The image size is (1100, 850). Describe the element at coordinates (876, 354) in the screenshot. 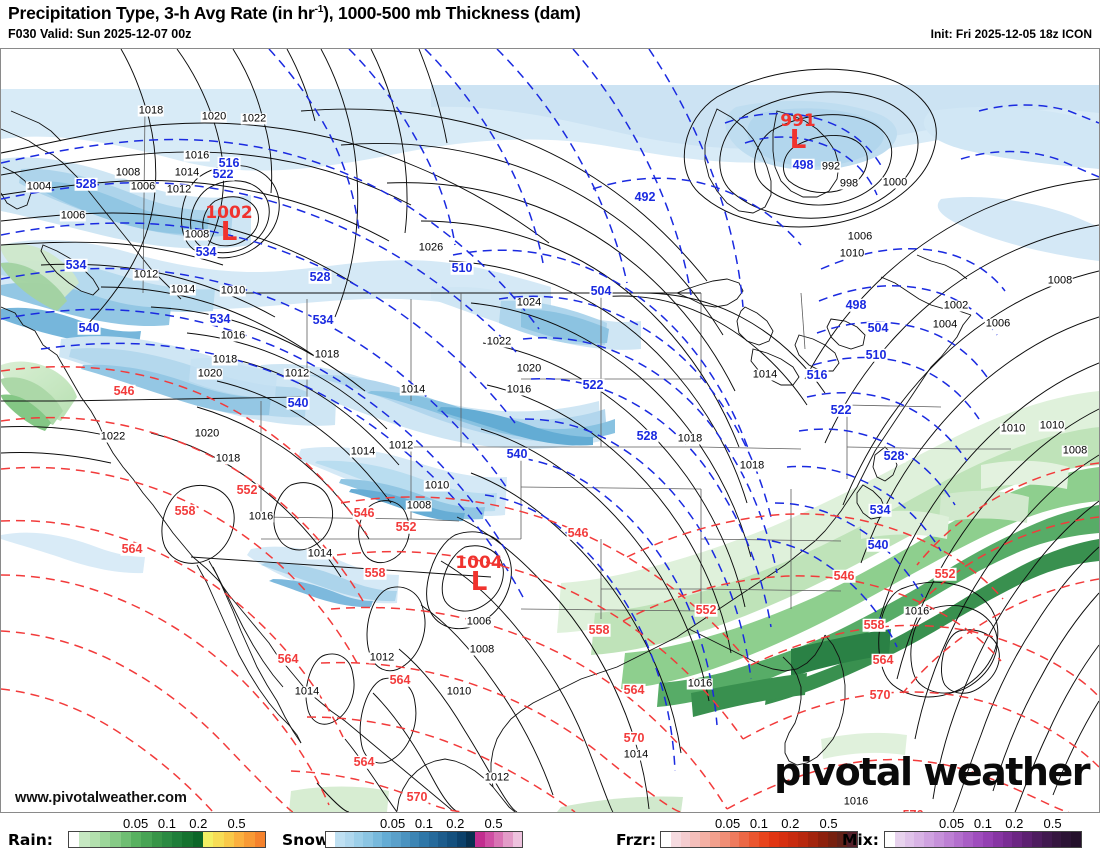

I see `thickness-label-cold: 510` at that location.